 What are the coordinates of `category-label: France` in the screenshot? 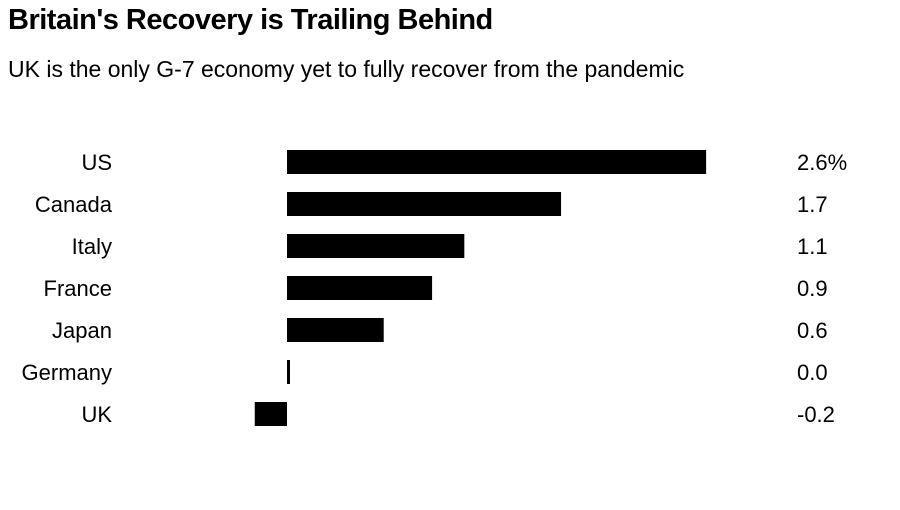 It's located at (78, 288).